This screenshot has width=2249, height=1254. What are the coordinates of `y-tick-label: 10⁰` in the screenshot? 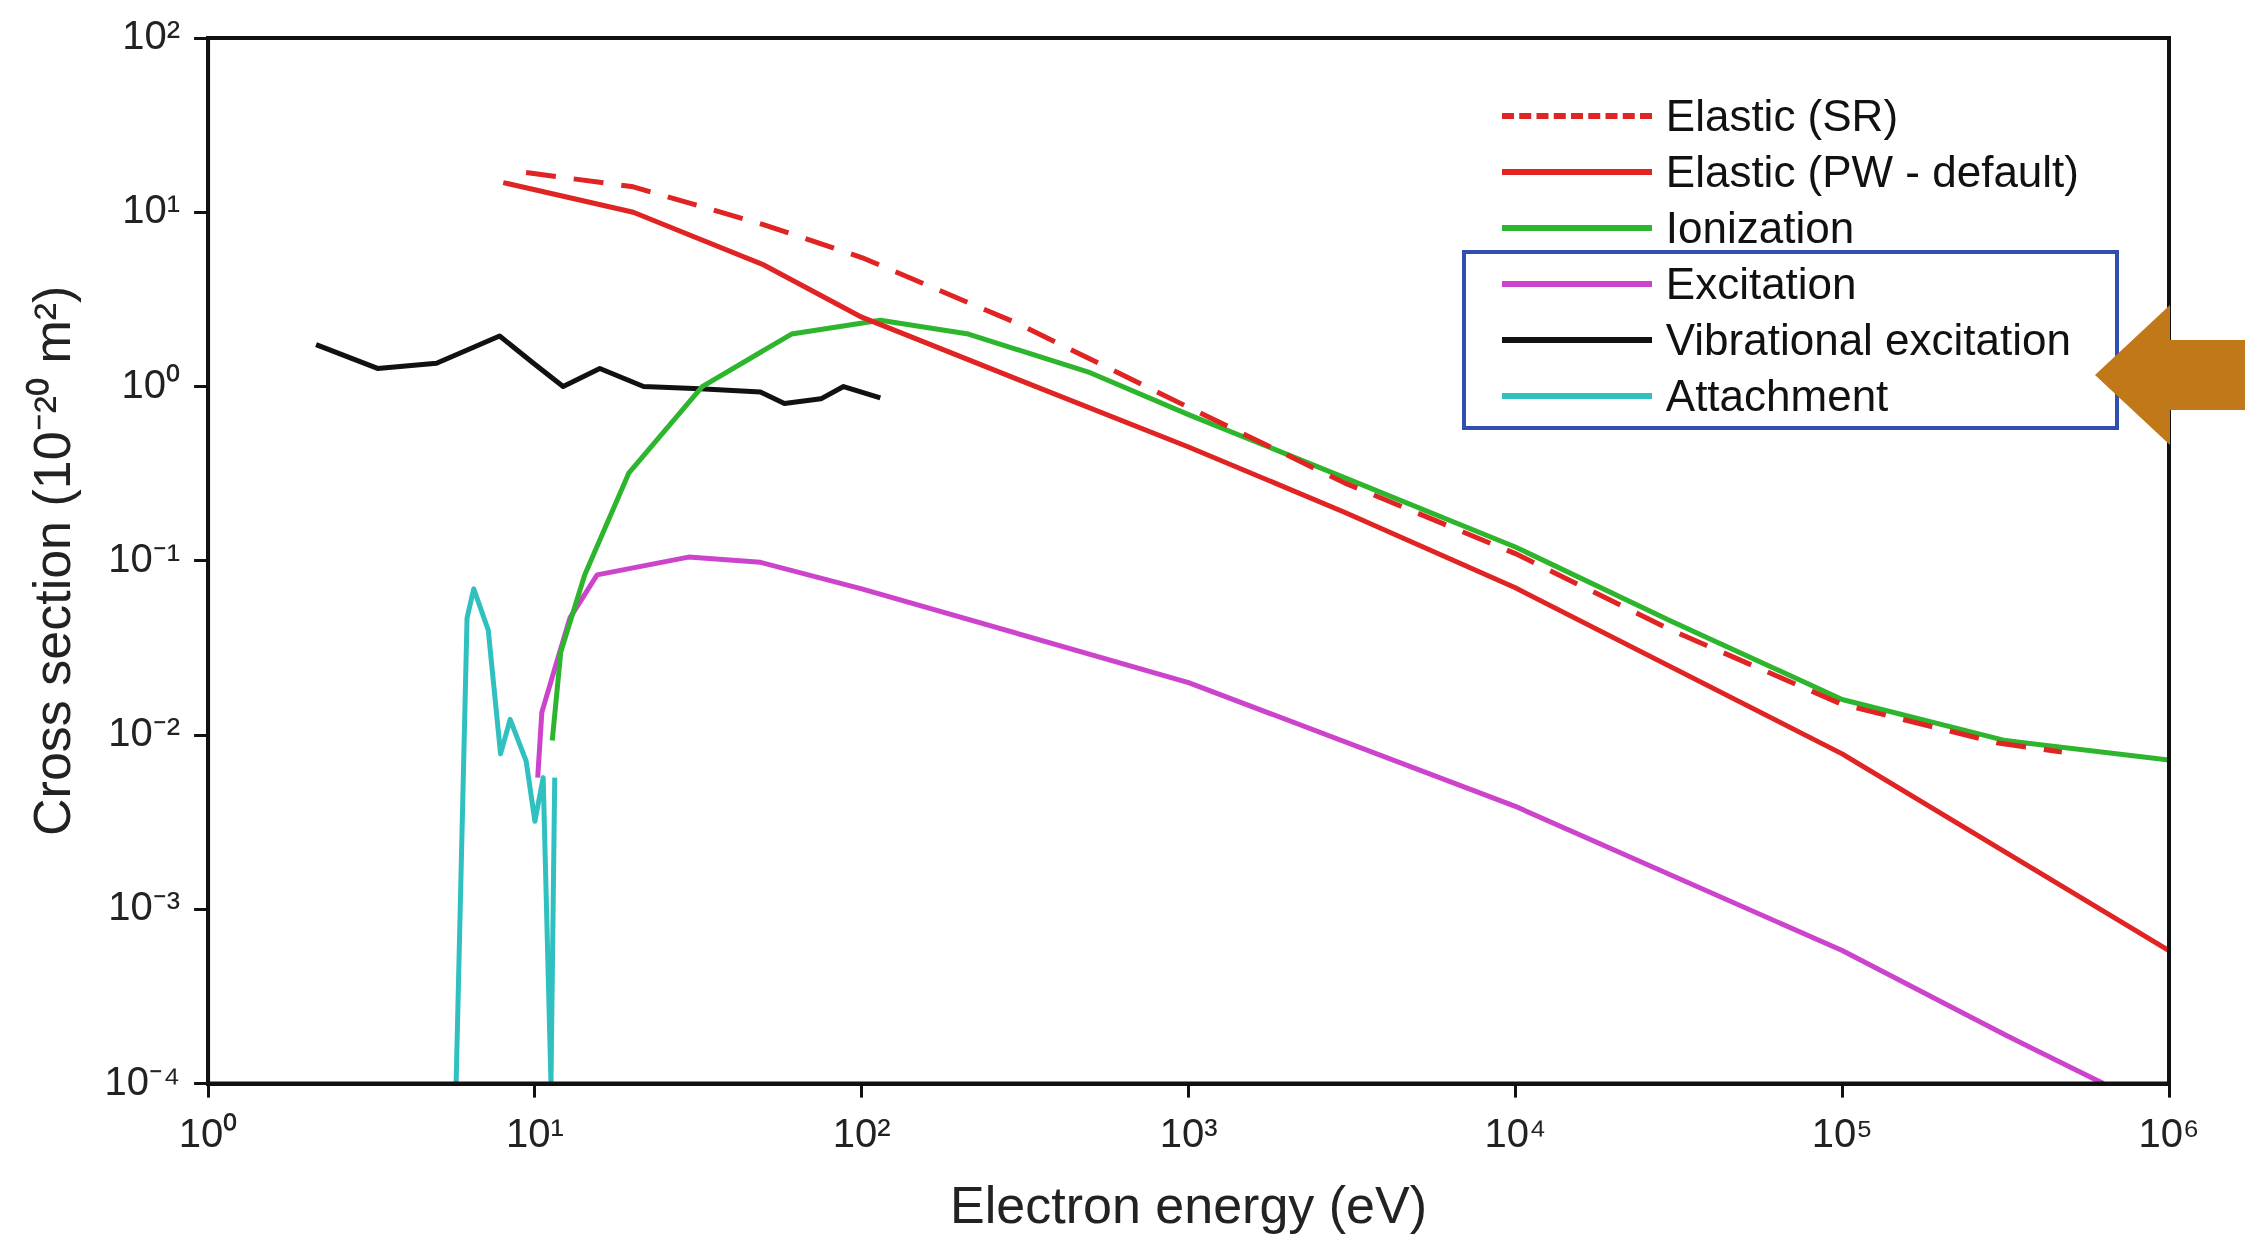 It's located at (151, 383).